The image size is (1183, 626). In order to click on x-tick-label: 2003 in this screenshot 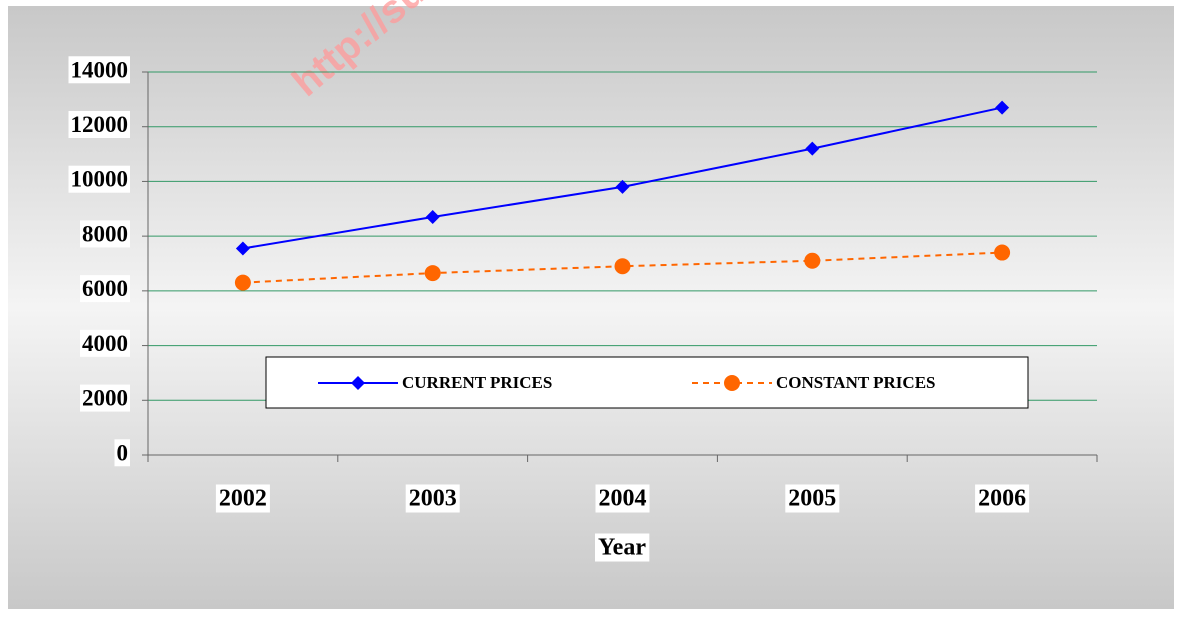, I will do `click(433, 499)`.